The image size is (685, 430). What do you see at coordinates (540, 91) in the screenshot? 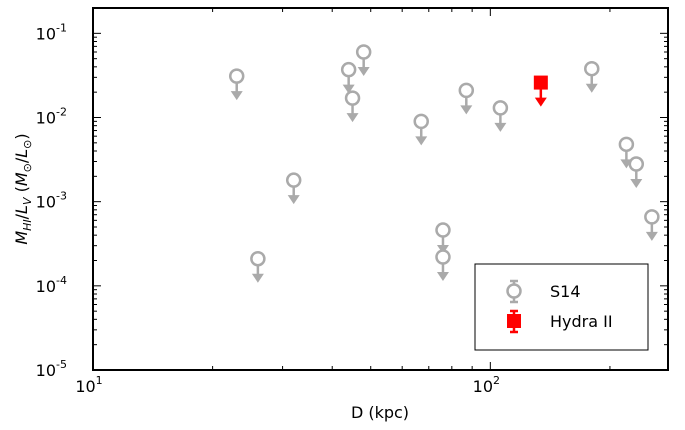
I see `data-point-hydra-ii` at bounding box center [540, 91].